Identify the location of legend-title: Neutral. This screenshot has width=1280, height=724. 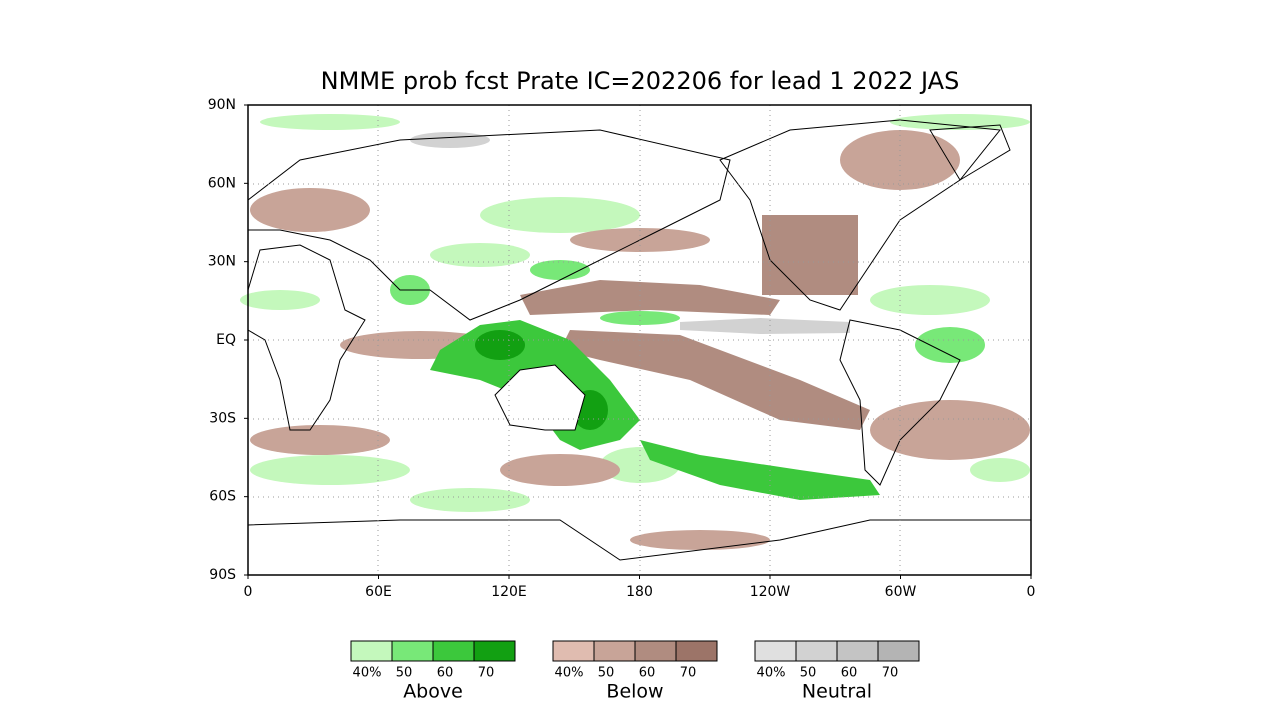
(837, 692).